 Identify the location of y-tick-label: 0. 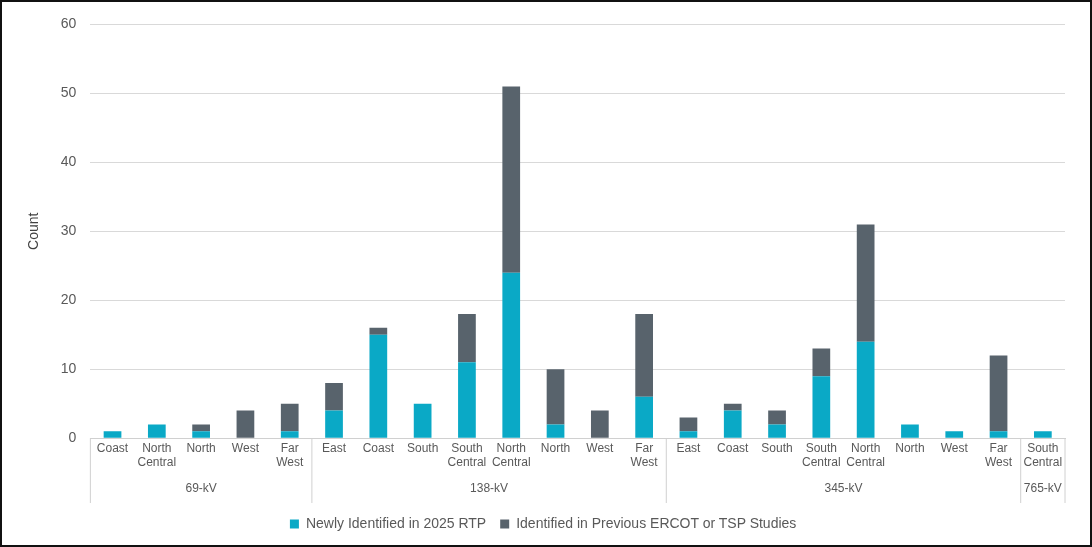
(72, 437).